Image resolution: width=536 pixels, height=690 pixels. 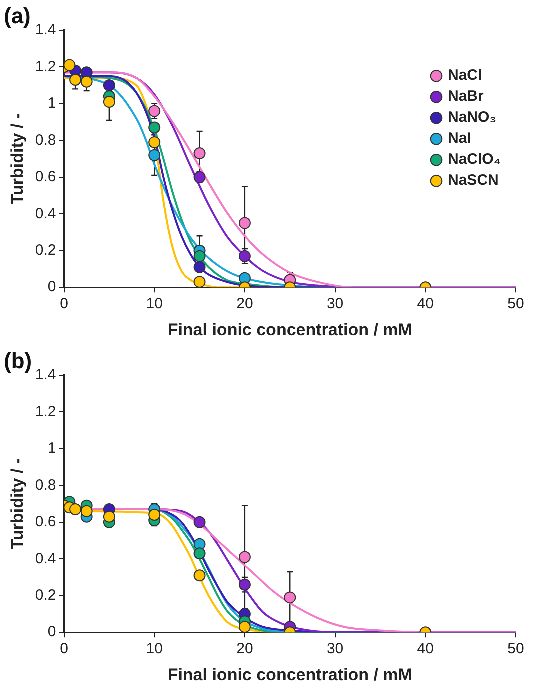 I want to click on legend-label: NaCl, so click(x=465, y=75).